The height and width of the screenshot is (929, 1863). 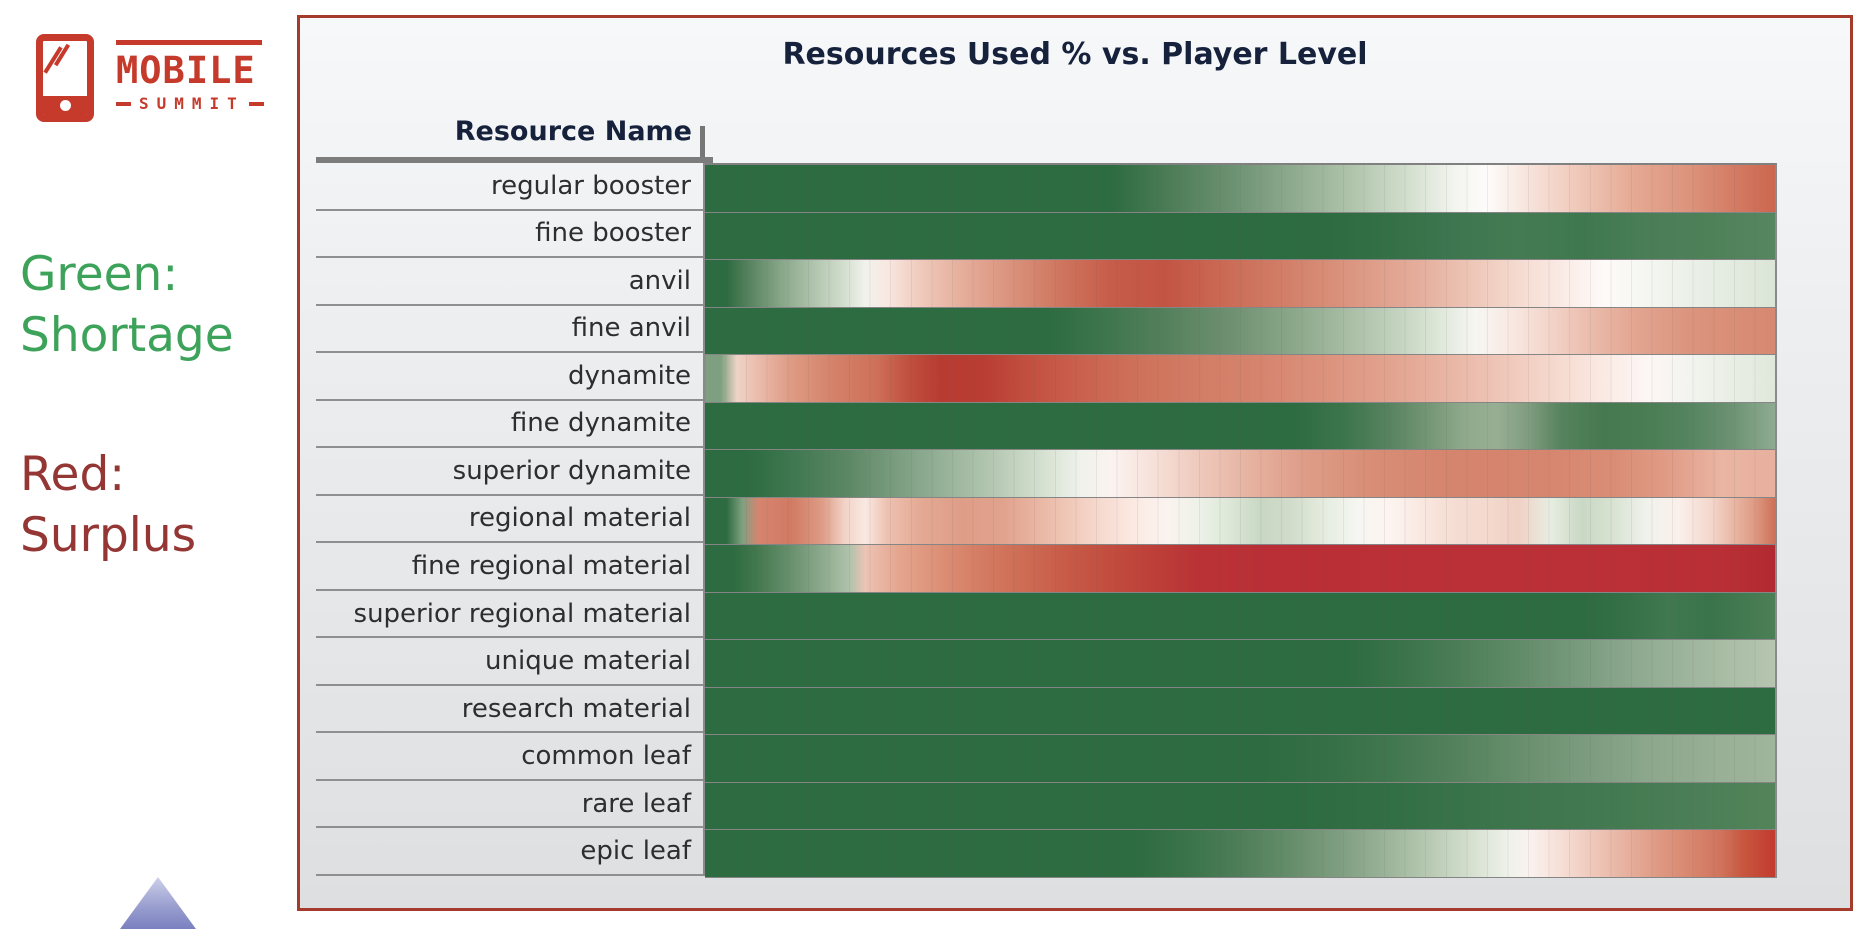 I want to click on phone-icon, so click(x=65, y=78).